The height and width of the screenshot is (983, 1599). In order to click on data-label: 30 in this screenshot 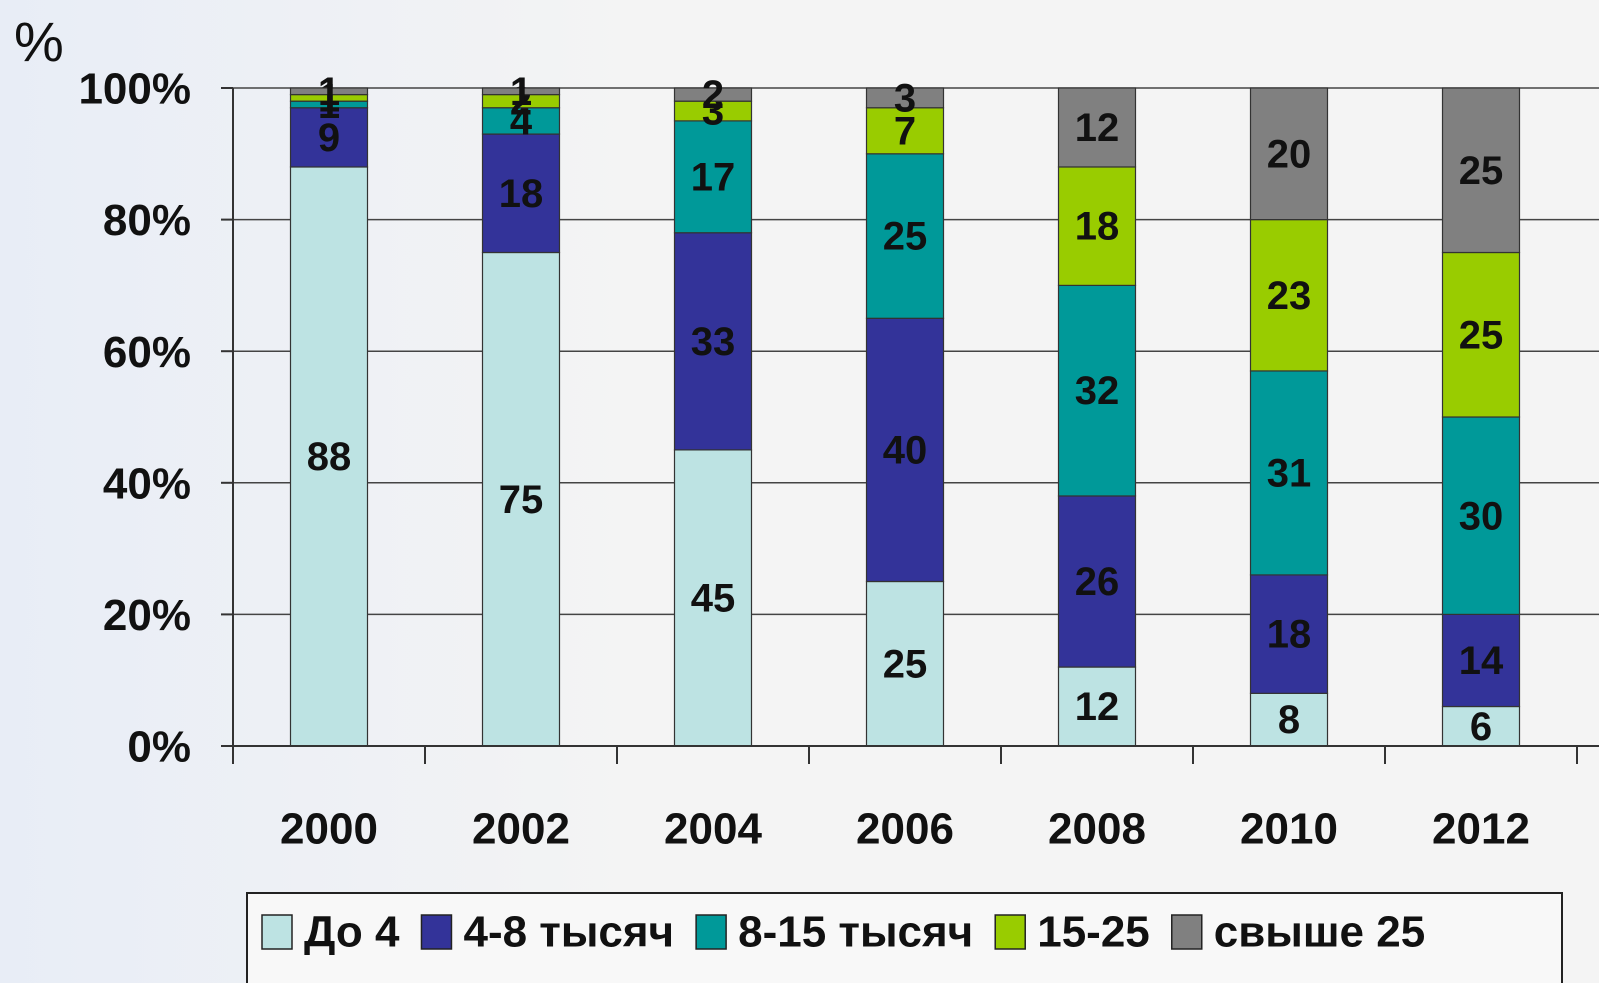, I will do `click(1481, 516)`.